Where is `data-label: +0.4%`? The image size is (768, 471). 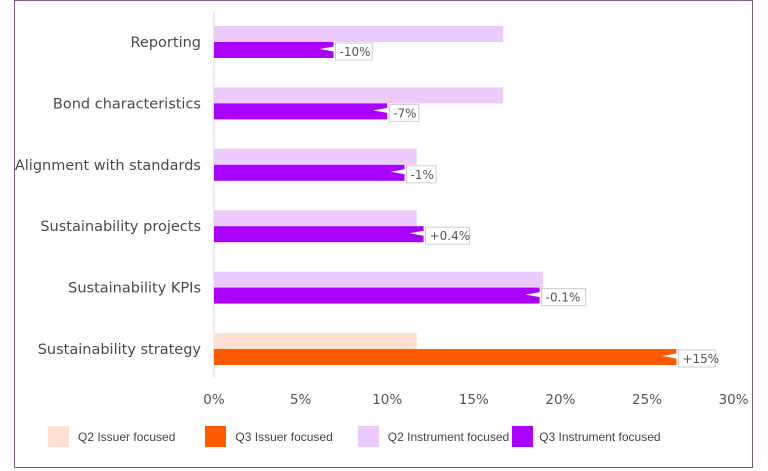 data-label: +0.4% is located at coordinates (450, 236).